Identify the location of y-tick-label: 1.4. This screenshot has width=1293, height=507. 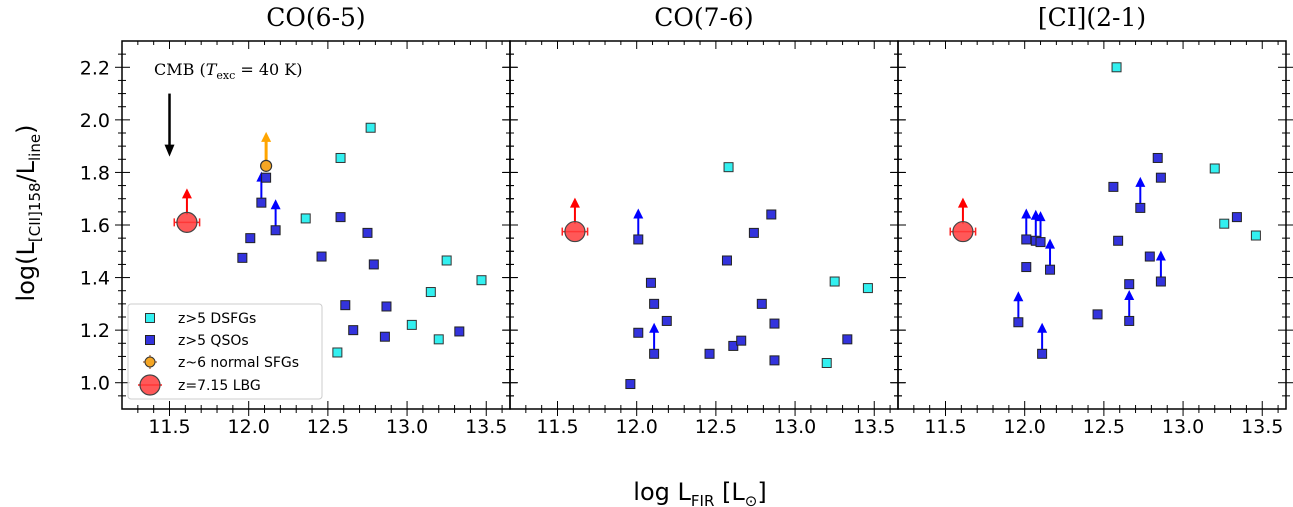
(95, 279).